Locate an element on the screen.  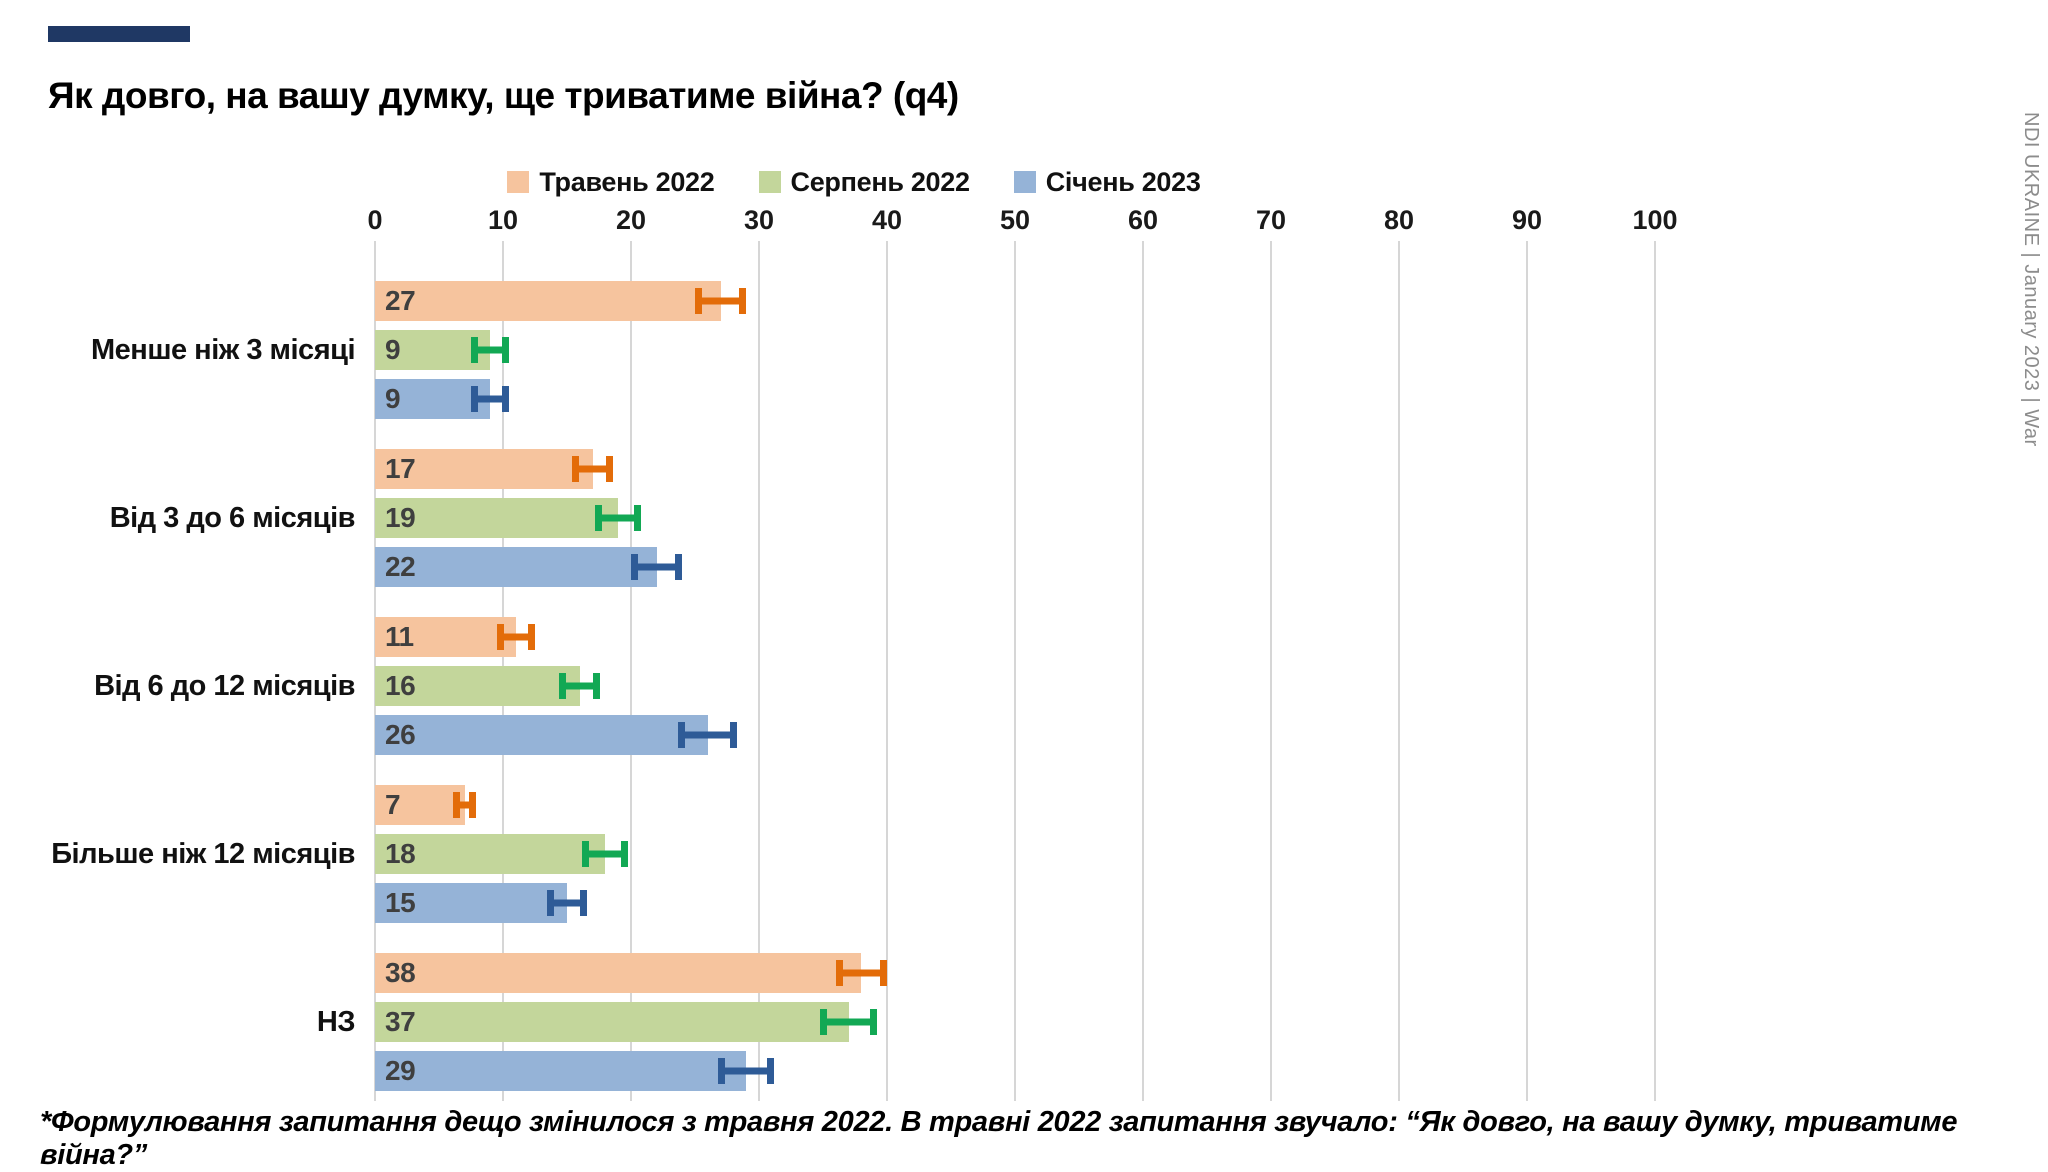
category-label: НЗ is located at coordinates (336, 1021).